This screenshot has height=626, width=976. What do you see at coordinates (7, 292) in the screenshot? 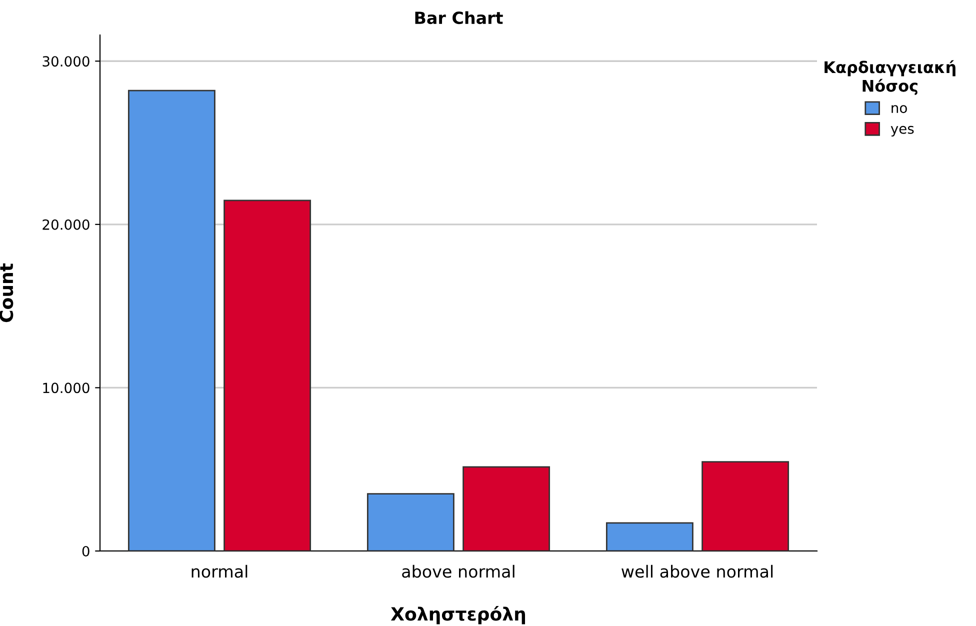
I see `y-axis-title: Count` at bounding box center [7, 292].